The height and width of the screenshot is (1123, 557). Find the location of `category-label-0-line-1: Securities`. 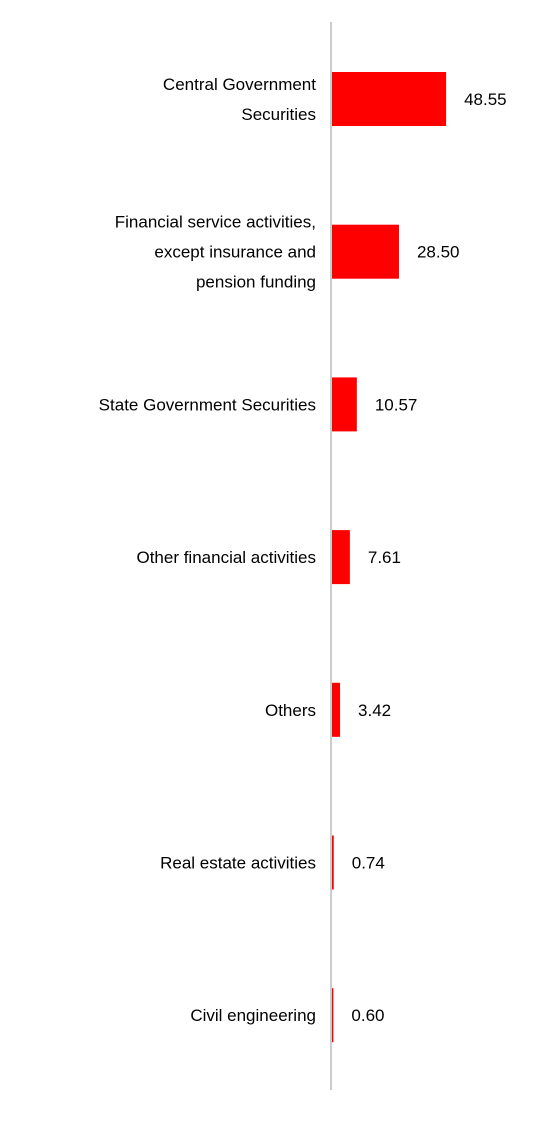

category-label-0-line-1: Securities is located at coordinates (278, 114).